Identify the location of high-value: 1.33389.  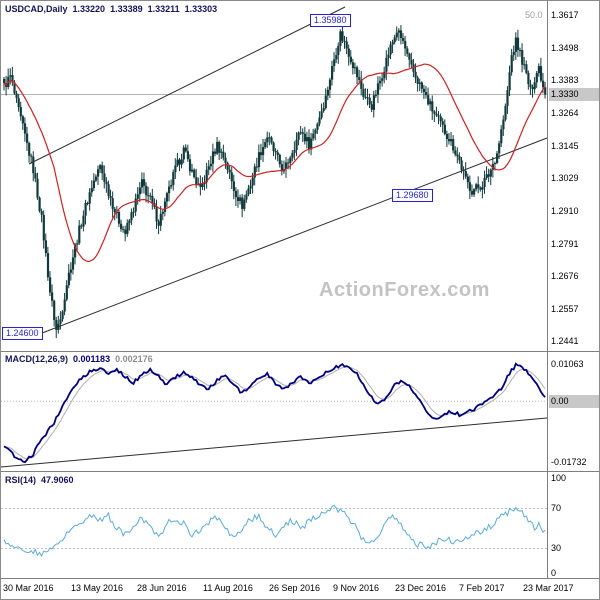
(126, 9).